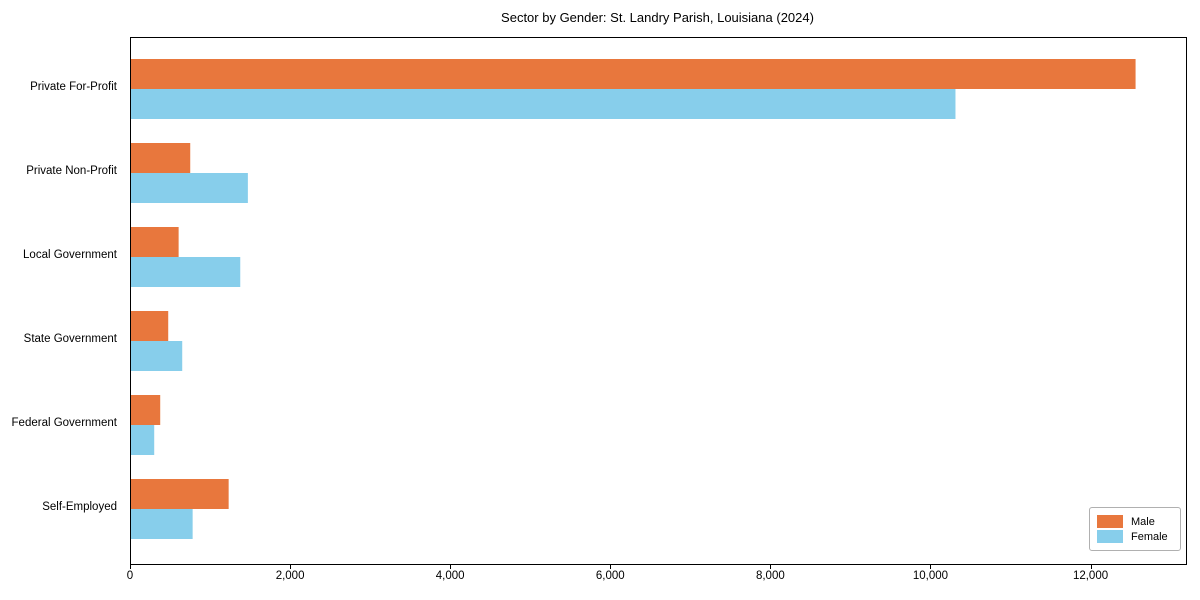  I want to click on y-label-local-government: Local Government, so click(70, 255).